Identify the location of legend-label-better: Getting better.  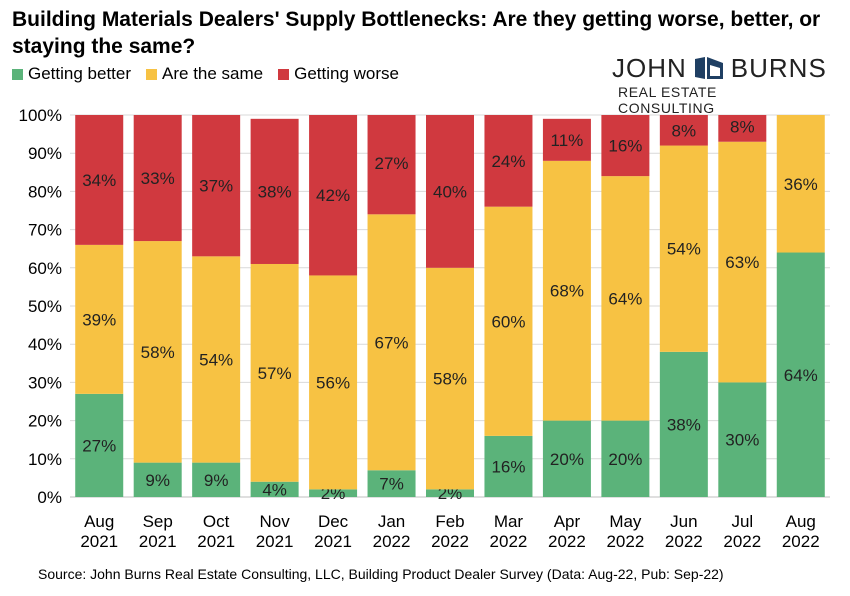
(80, 73).